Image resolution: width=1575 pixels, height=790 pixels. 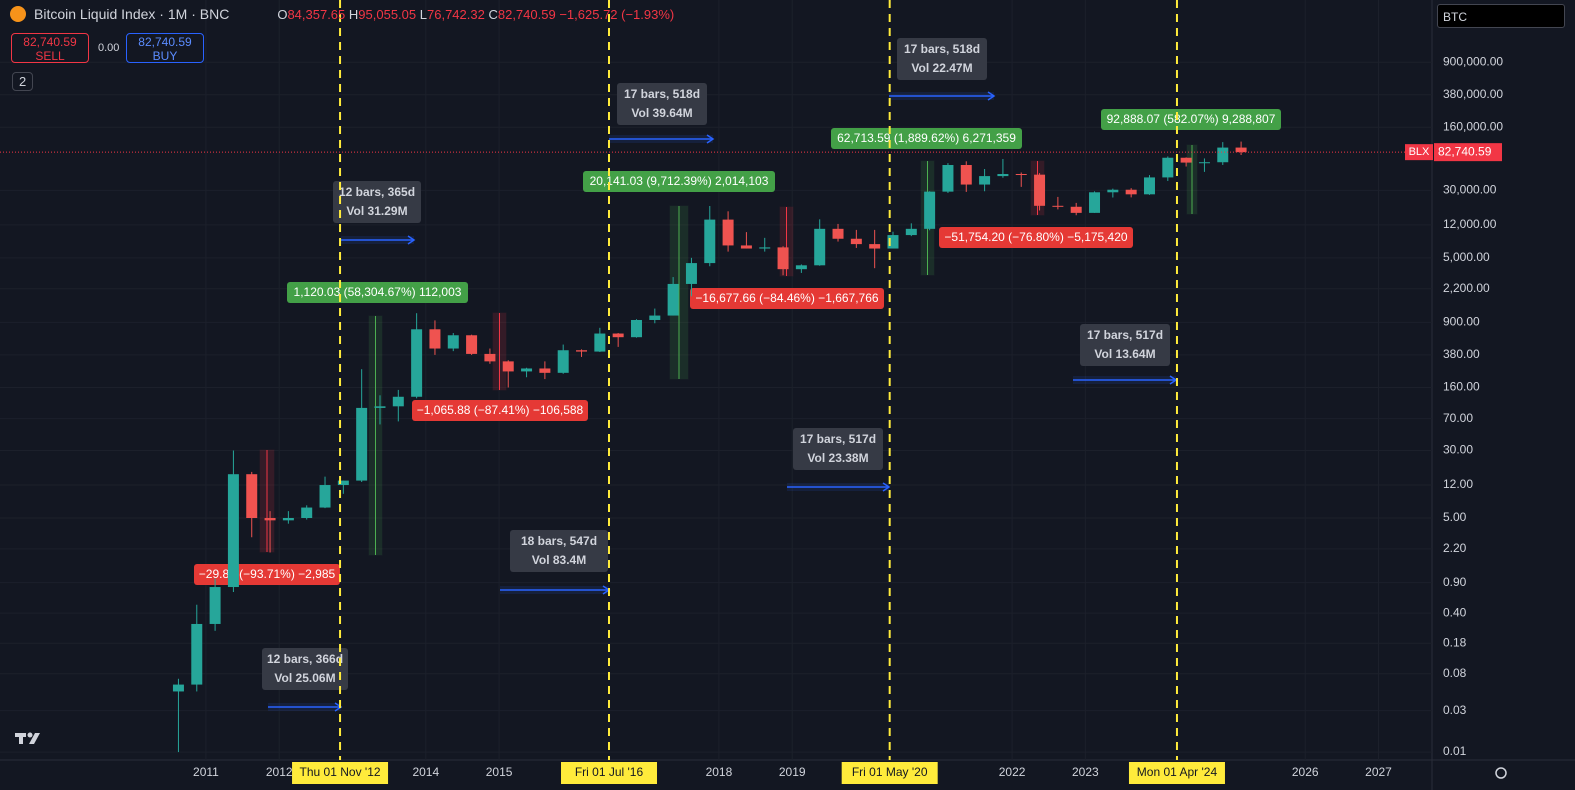 What do you see at coordinates (1455, 582) in the screenshot?
I see `y-tick-label: 0.90` at bounding box center [1455, 582].